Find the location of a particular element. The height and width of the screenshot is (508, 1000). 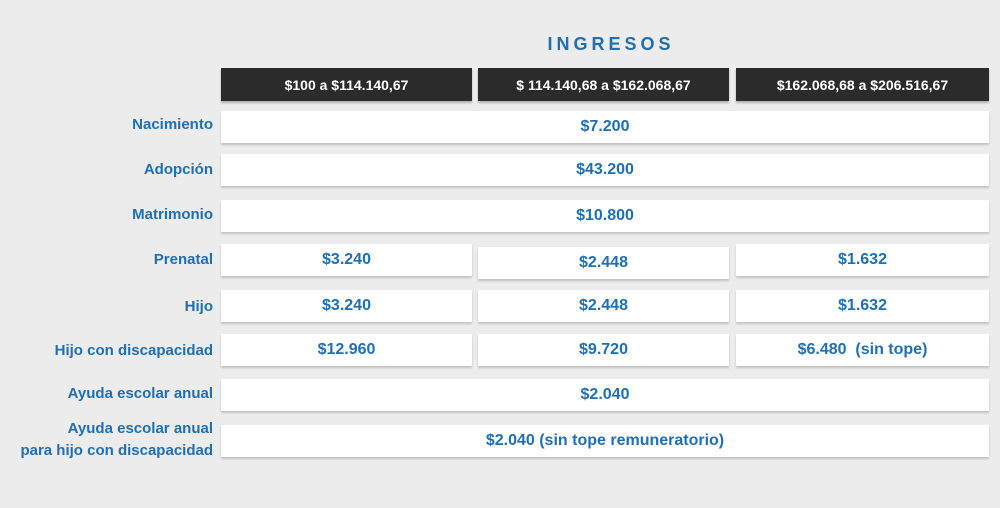

row-label-line-1: Ayuda escolar anual is located at coordinates (140, 428).